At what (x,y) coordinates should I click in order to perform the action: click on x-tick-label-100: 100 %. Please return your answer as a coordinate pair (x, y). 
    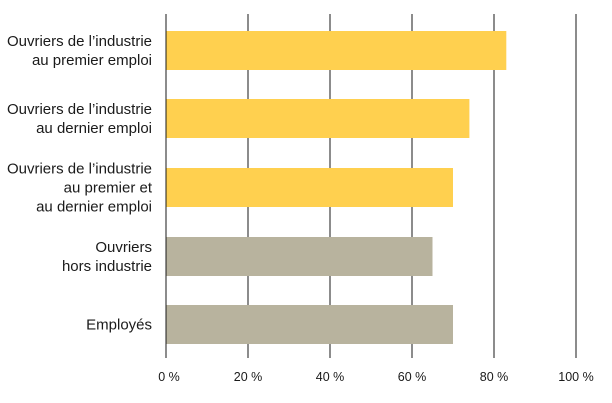
    Looking at the image, I should click on (575, 377).